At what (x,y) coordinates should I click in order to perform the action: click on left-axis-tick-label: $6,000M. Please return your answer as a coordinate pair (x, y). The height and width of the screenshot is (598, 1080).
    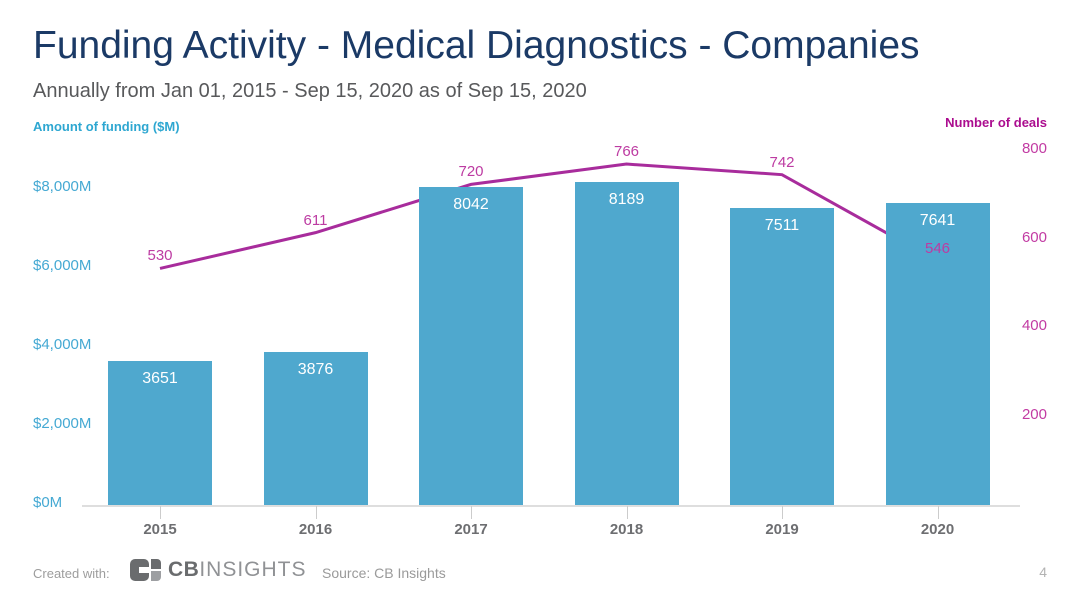
    Looking at the image, I should click on (62, 265).